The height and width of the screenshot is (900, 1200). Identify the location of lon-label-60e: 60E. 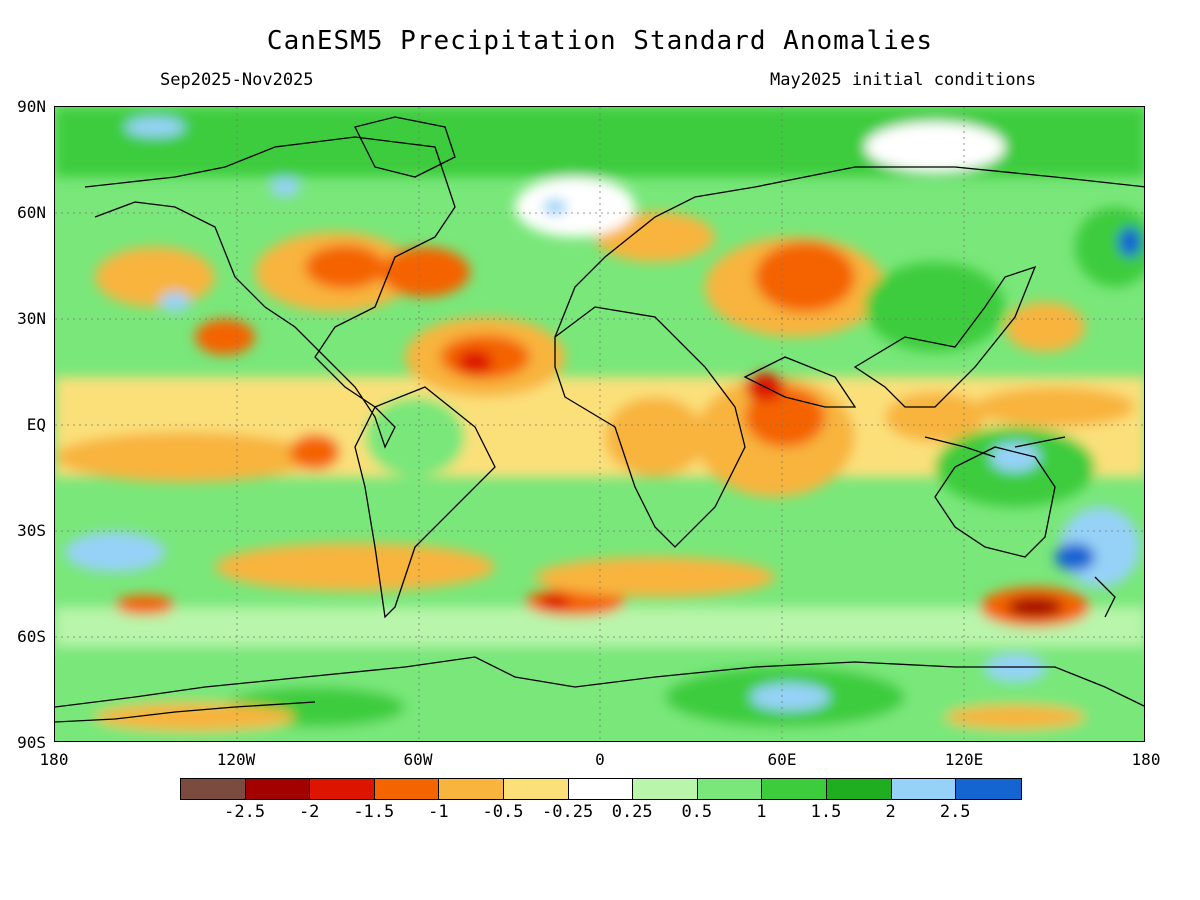
(782, 759).